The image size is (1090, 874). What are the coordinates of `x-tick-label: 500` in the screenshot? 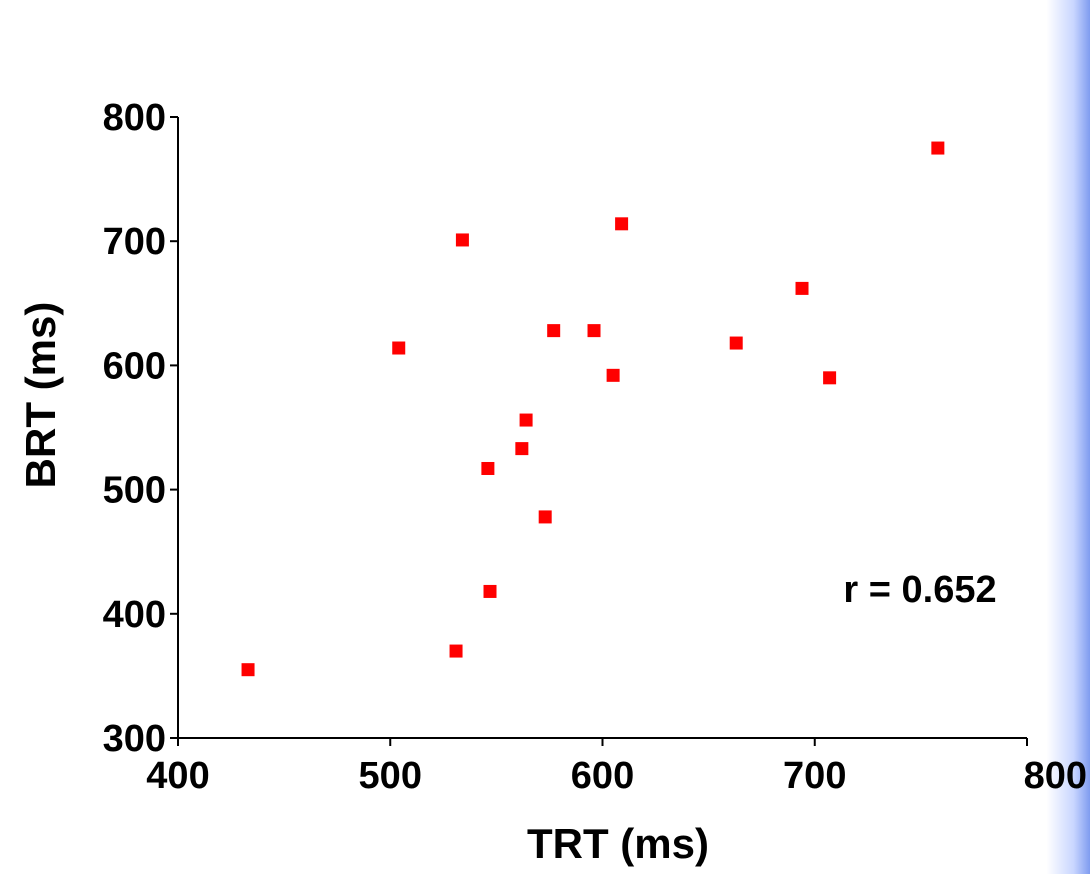 It's located at (390, 776).